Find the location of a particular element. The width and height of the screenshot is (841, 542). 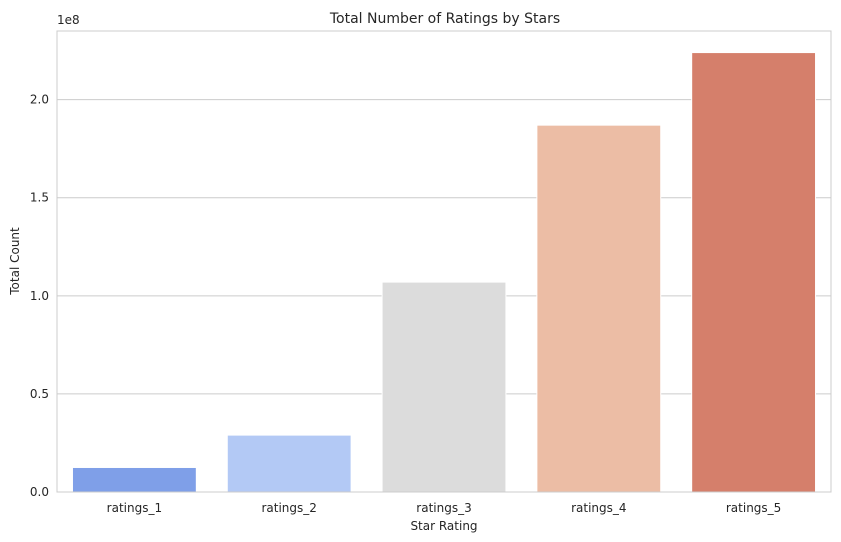

y-tick-label: 1.0 is located at coordinates (39, 296).